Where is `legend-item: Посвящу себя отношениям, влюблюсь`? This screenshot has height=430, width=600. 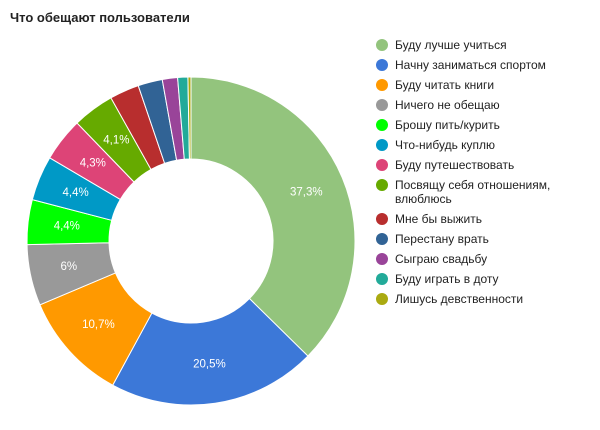
legend-item: Посвящу себя отношениям, влюблюсь is located at coordinates (486, 192).